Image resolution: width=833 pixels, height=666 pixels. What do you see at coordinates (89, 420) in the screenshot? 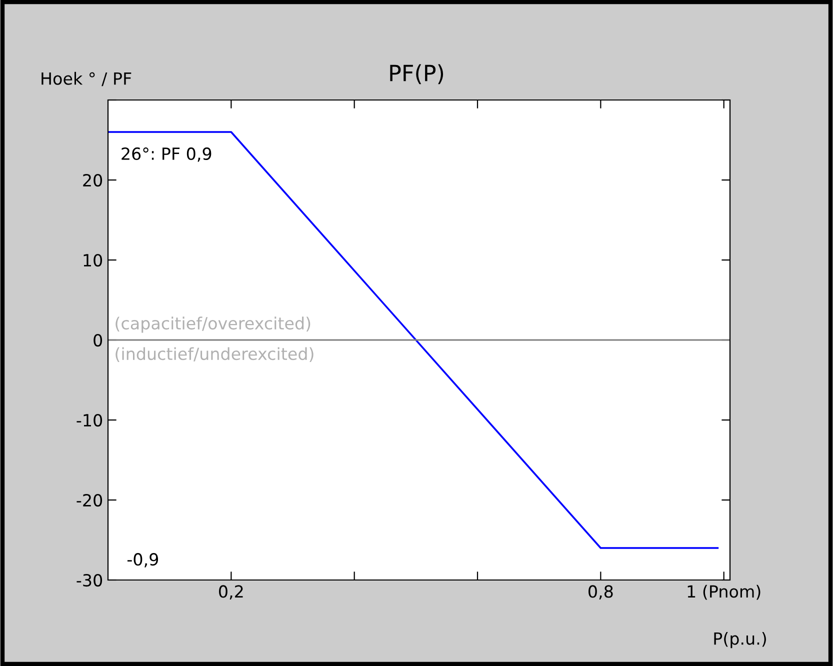
I see `y-tick-label: -10` at bounding box center [89, 420].